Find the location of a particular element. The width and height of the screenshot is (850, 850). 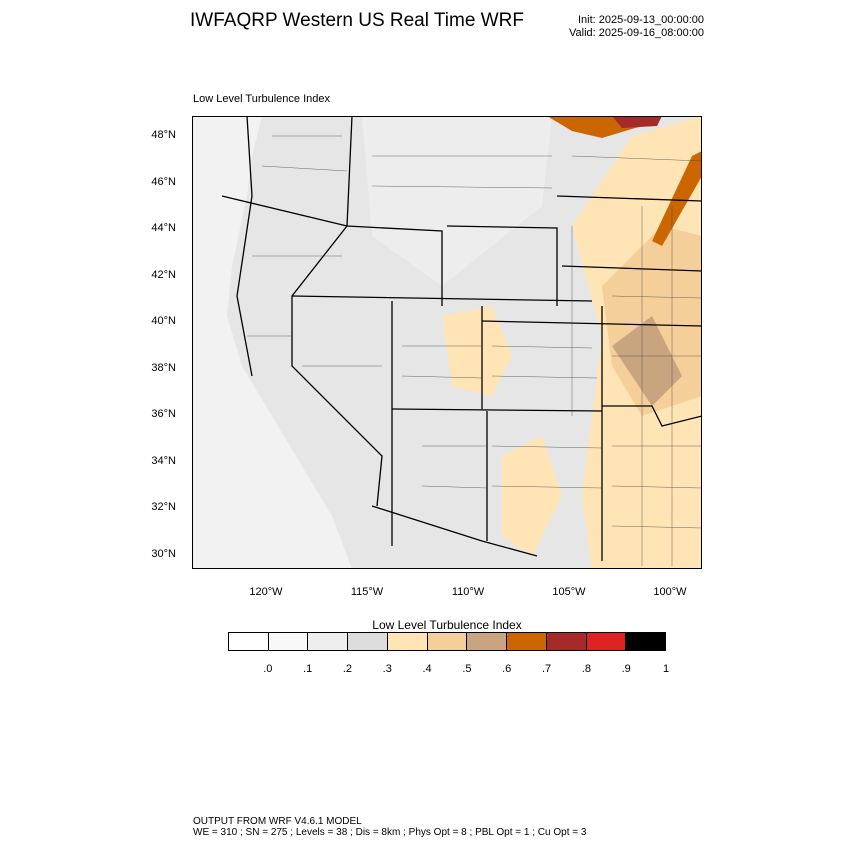

lat-label: 46°N is located at coordinates (163, 182).